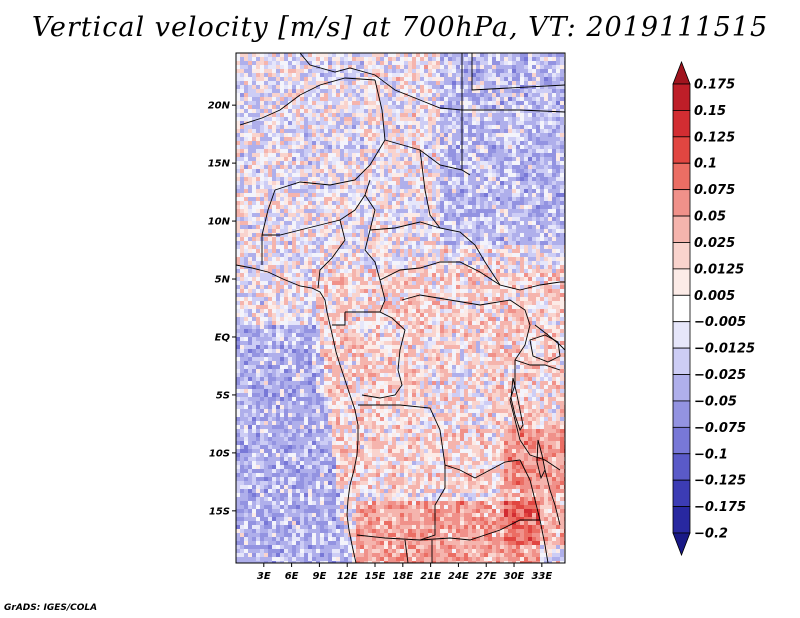  I want to click on colorbar-label: 0.025, so click(714, 243).